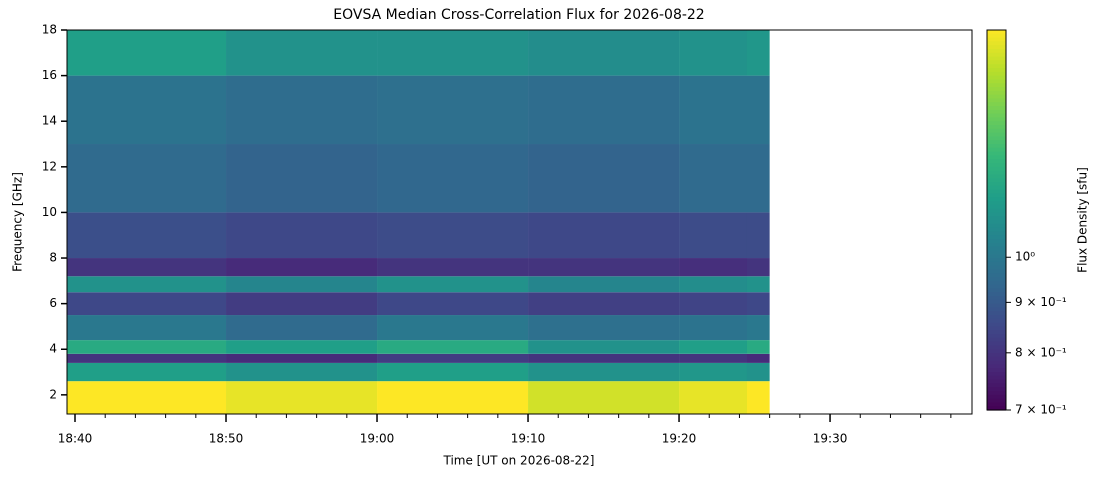  What do you see at coordinates (519, 461) in the screenshot?
I see `x-axis-label: Time [UT on 2026-08-22]` at bounding box center [519, 461].